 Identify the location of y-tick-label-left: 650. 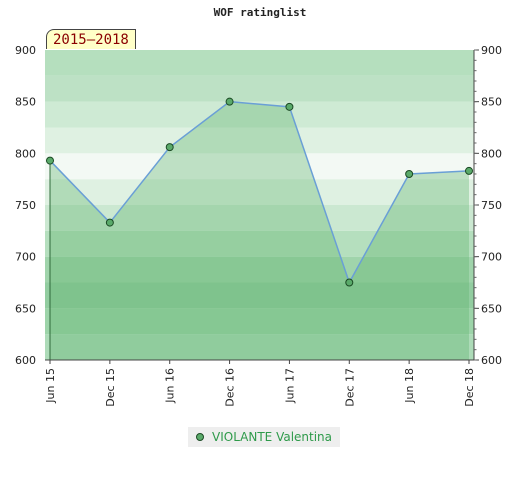
(25, 308).